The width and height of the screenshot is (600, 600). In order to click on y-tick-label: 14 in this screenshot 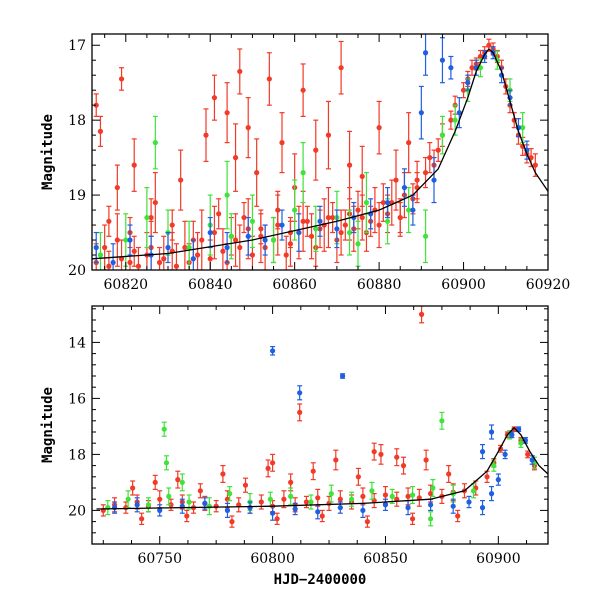, I will do `click(77, 343)`.